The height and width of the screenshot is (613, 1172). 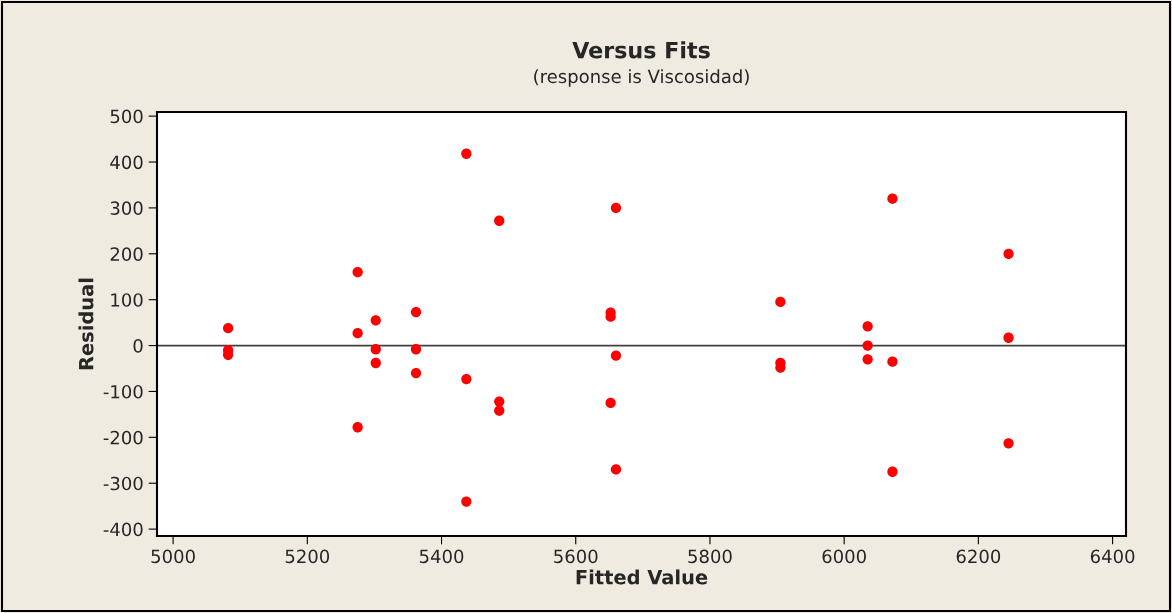 I want to click on x-tick-label: 5600, so click(x=576, y=556).